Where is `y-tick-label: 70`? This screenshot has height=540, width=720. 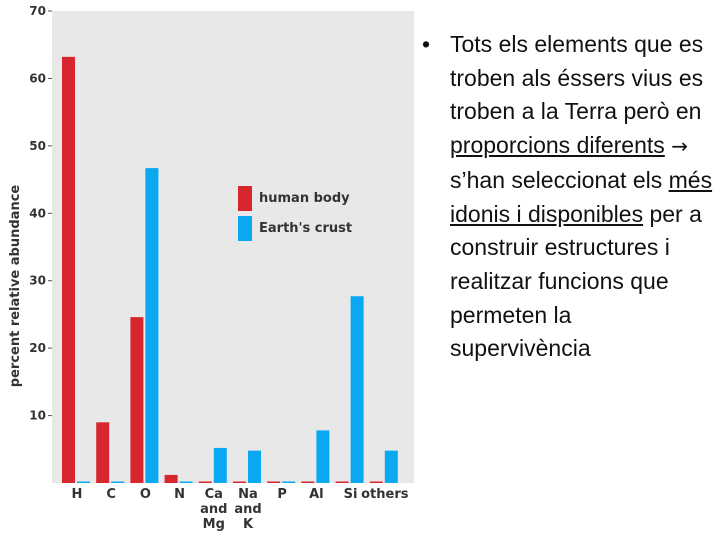 y-tick-label: 70 is located at coordinates (37, 11).